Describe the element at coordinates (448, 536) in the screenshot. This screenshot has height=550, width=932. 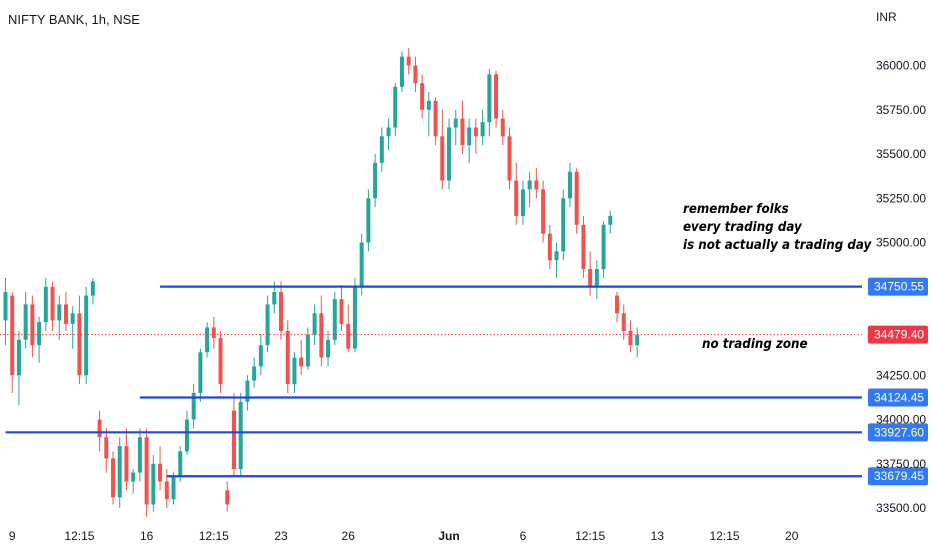
I see `time-tick-label: Jun` at that location.